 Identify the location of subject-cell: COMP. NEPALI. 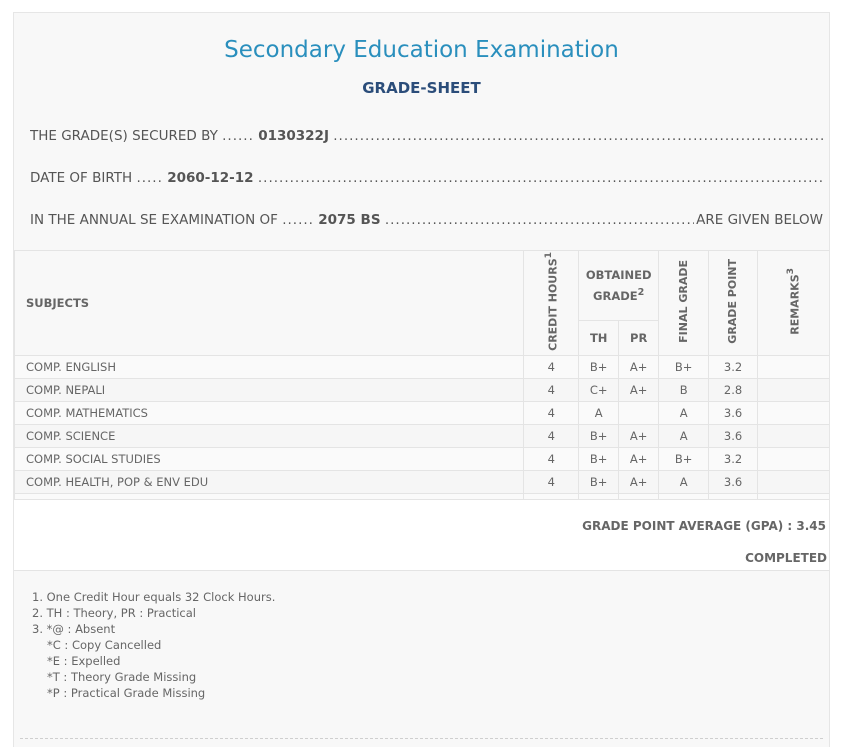
(269, 389).